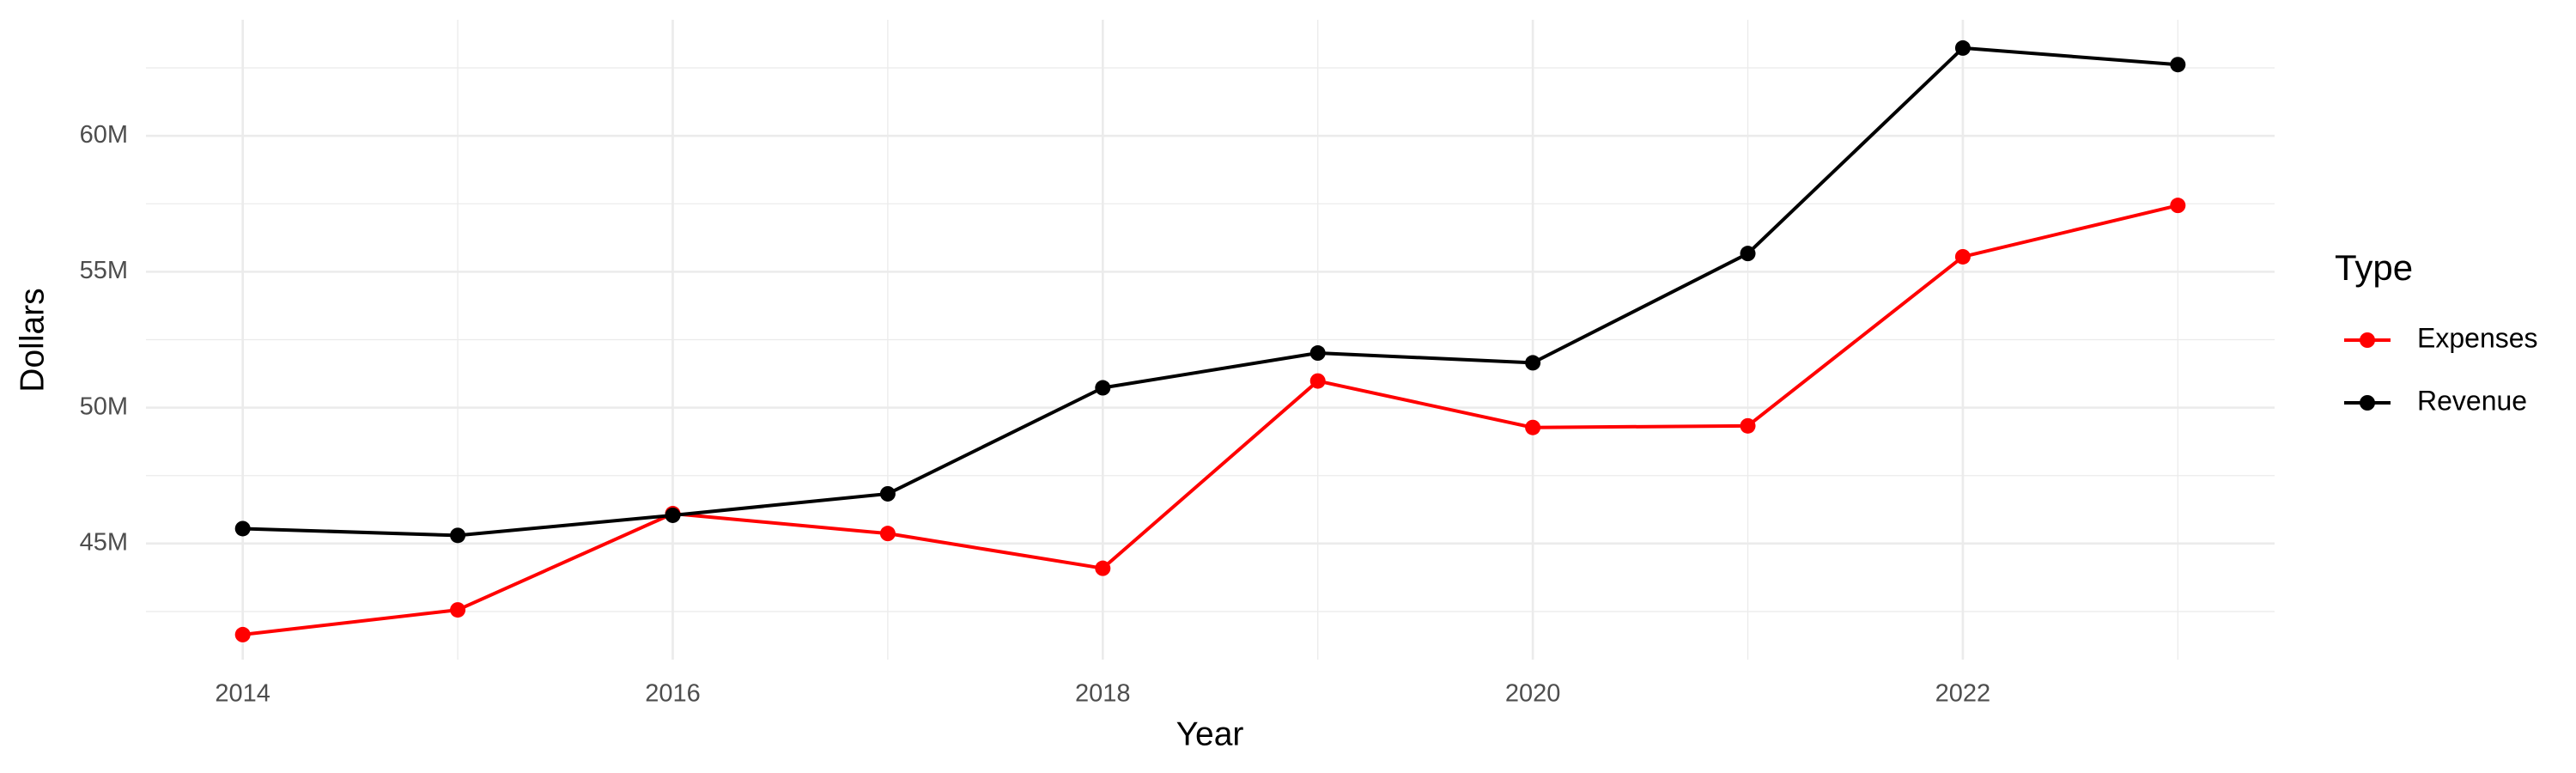  Describe the element at coordinates (2478, 337) in the screenshot. I see `legend-label: Expenses` at that location.